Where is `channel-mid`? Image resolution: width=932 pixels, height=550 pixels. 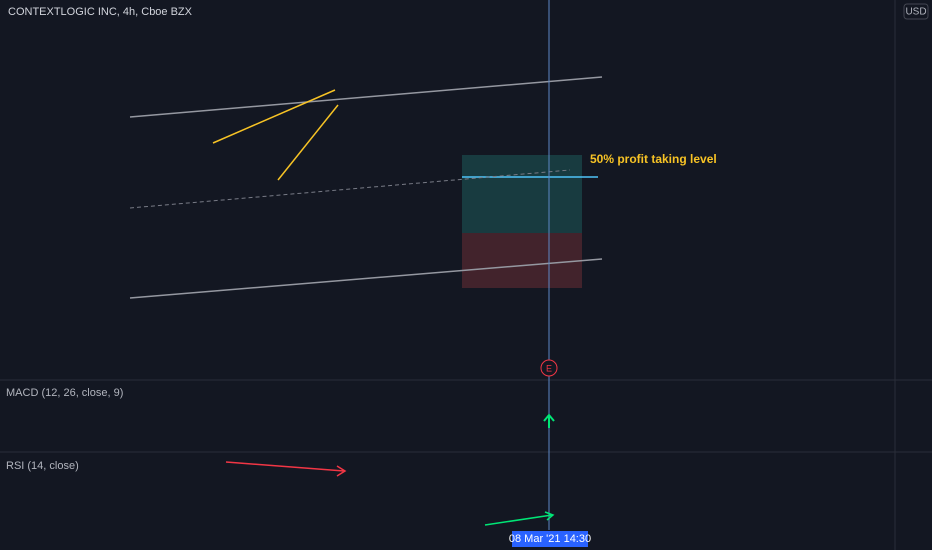 channel-mid is located at coordinates (350, 189).